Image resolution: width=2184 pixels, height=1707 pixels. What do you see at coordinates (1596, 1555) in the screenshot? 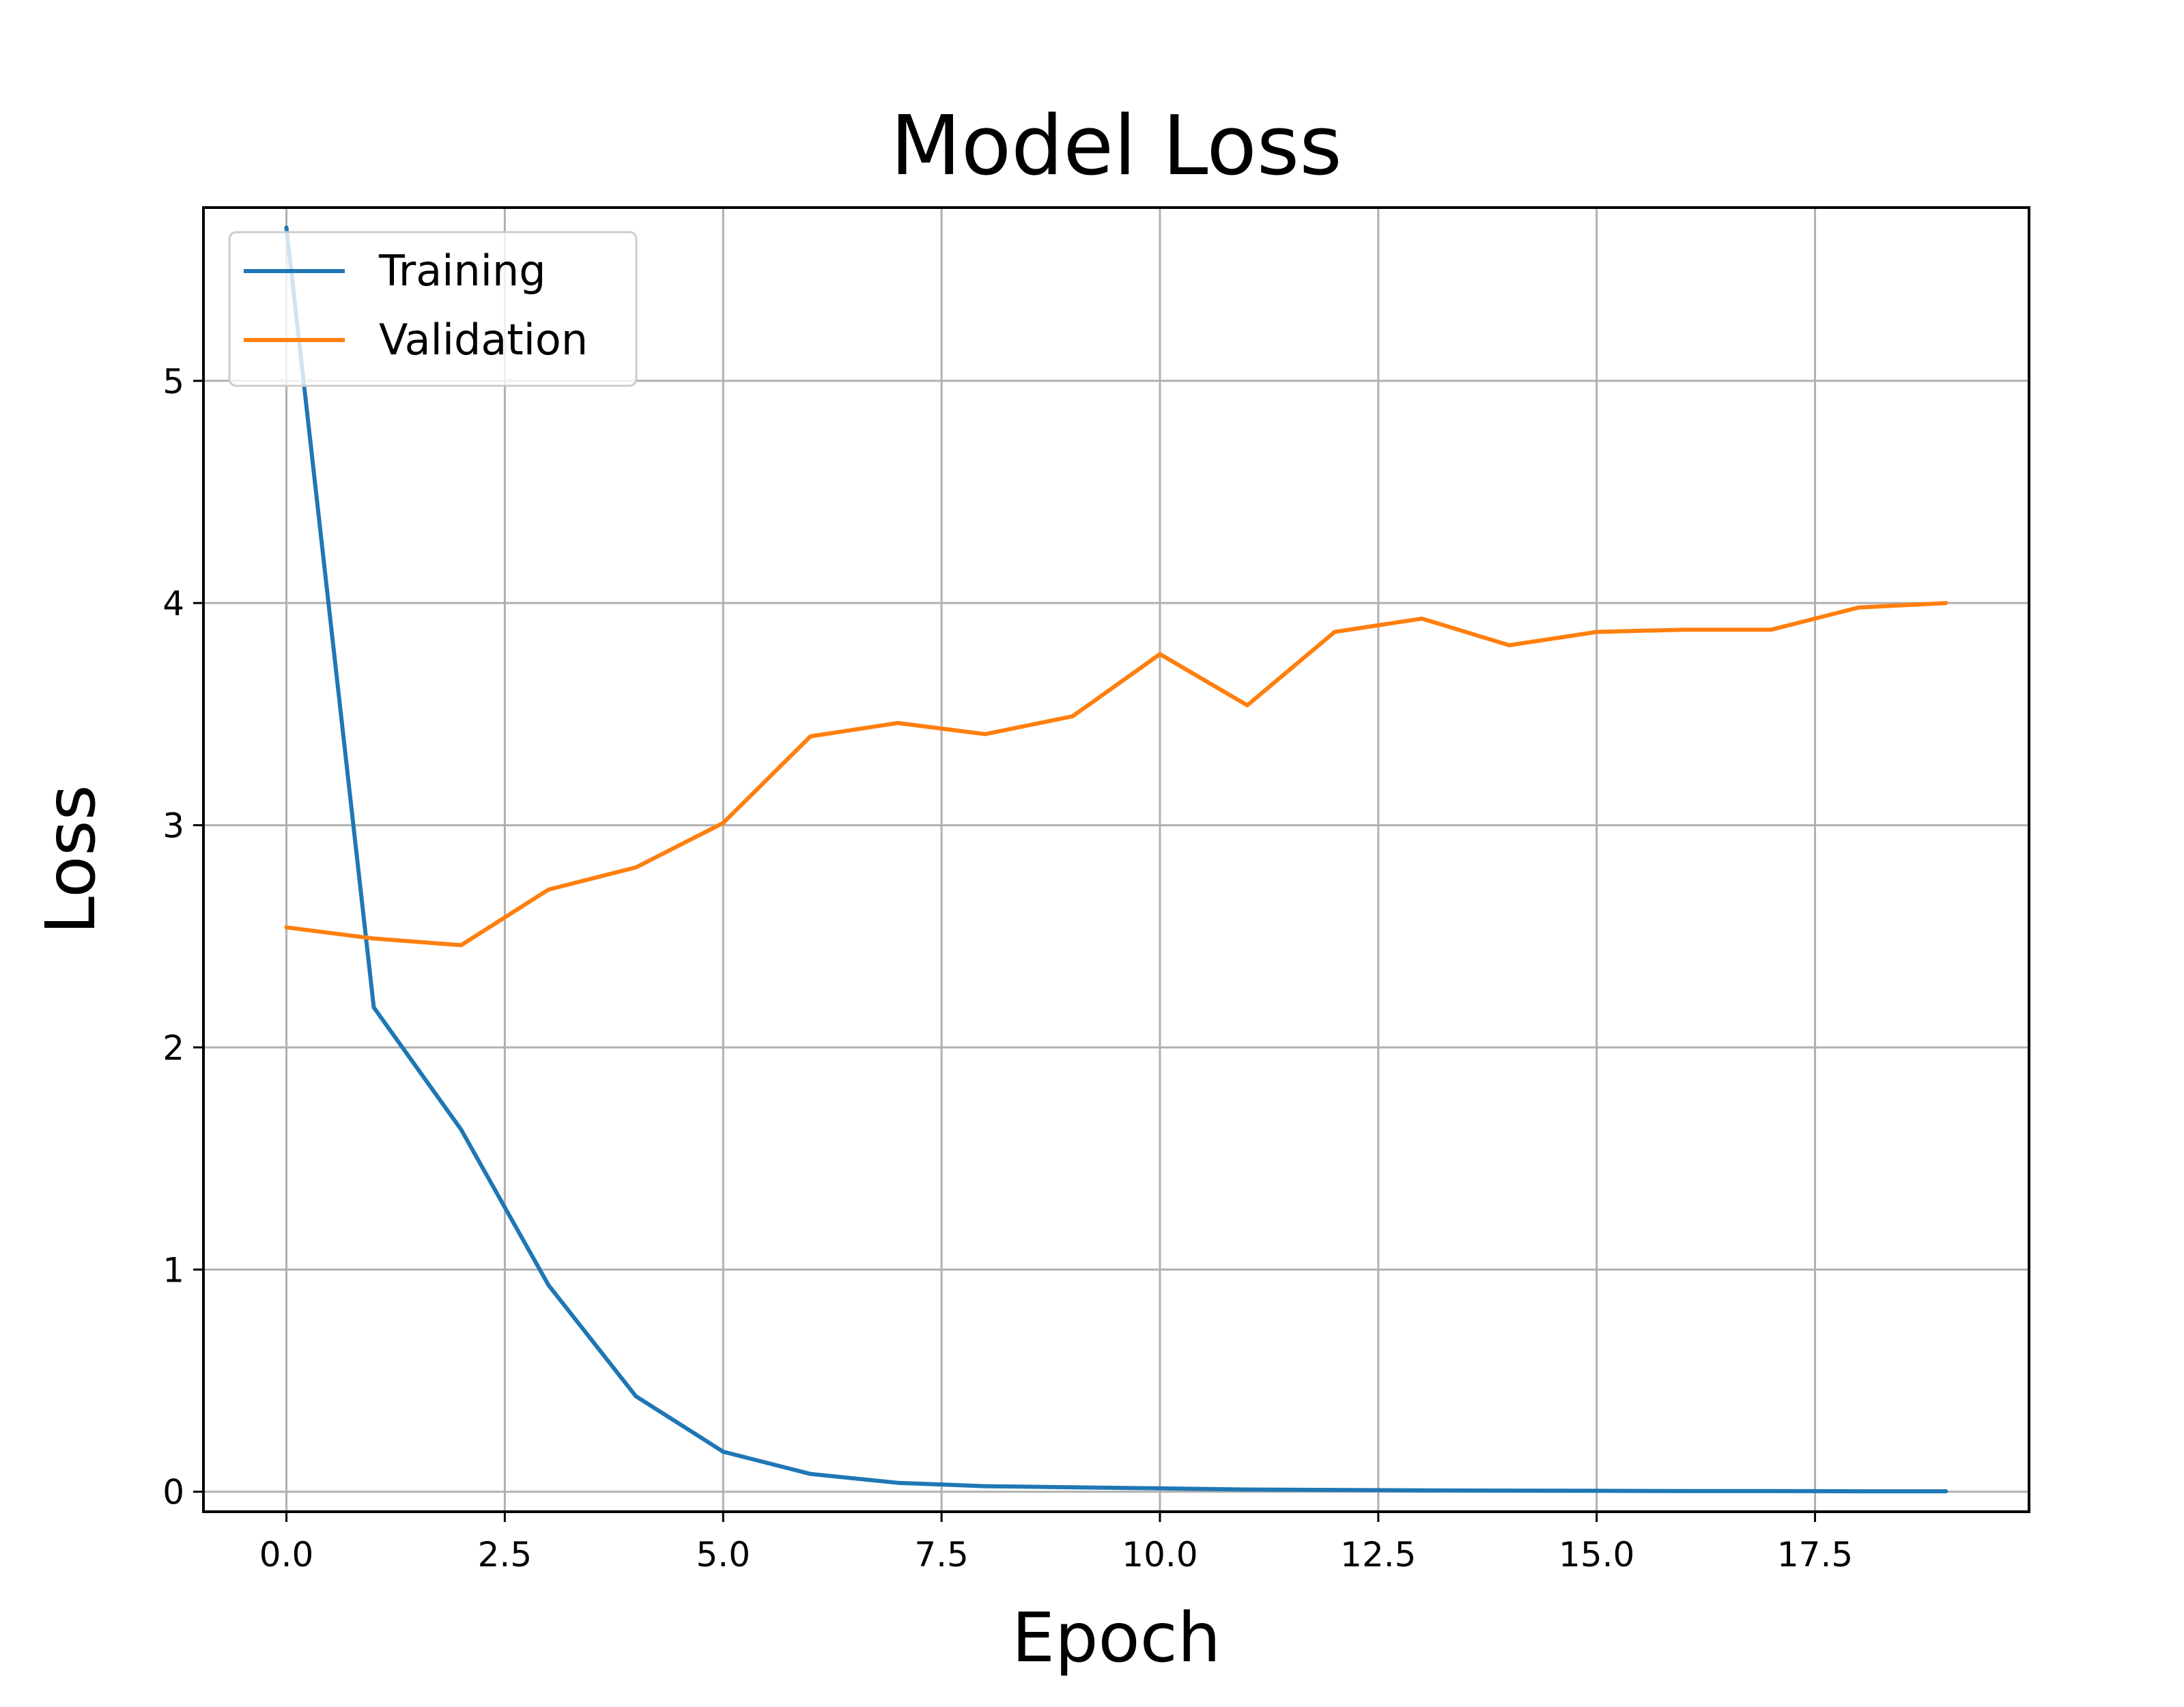
I see `x-tick-label: 15.0` at bounding box center [1596, 1555].